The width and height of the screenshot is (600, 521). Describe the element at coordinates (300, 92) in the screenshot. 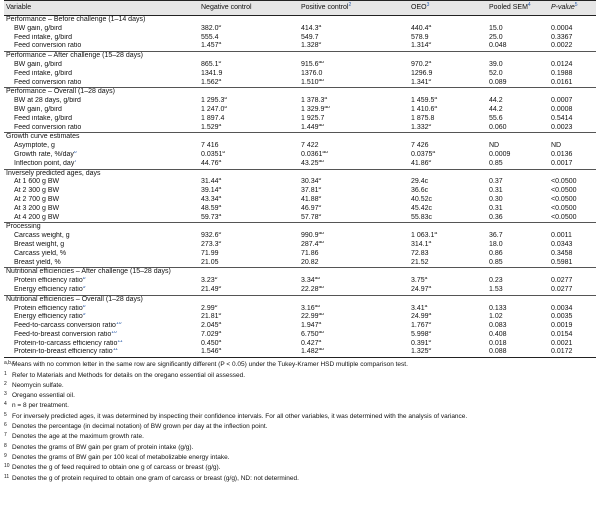

I see `section-row: Performance – Overall (1–28 days)` at that location.